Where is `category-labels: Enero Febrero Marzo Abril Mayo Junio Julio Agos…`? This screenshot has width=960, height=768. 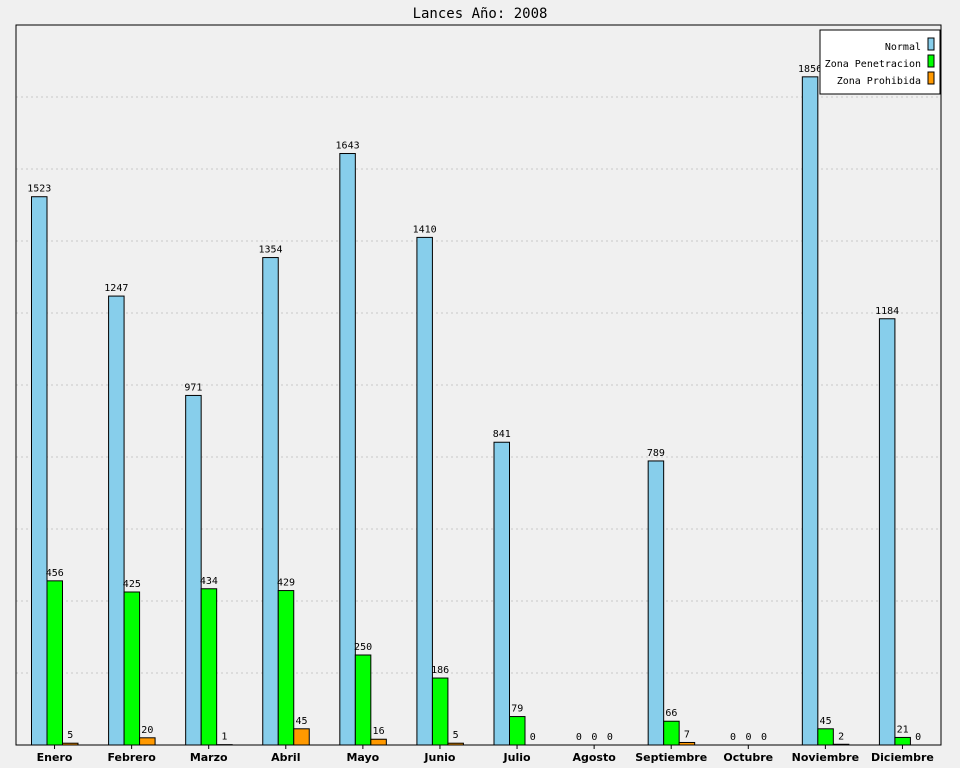 category-labels: Enero Febrero Marzo Abril Mayo Junio Julio Agos… is located at coordinates (485, 754).